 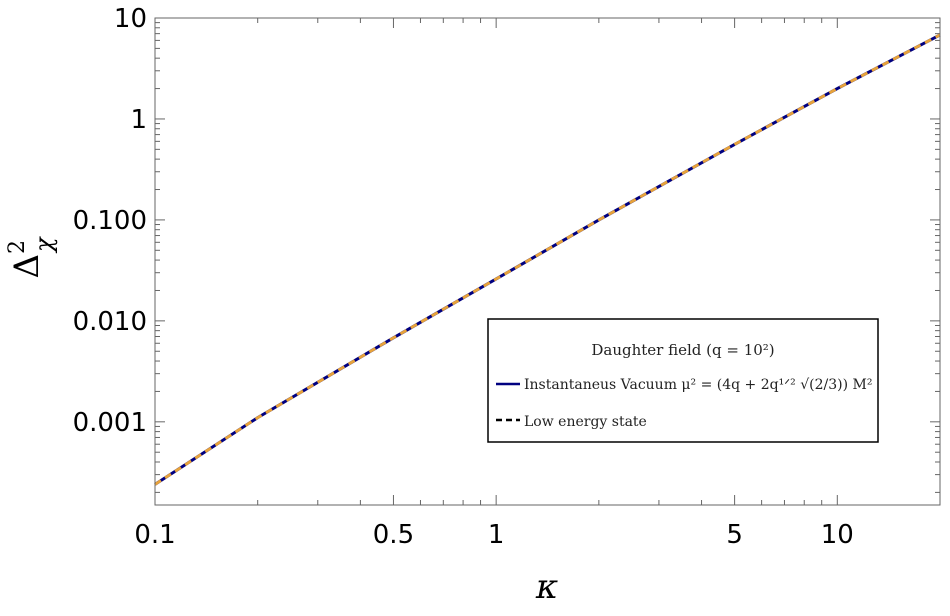 I want to click on x-tick-label: 1, so click(x=496, y=535).